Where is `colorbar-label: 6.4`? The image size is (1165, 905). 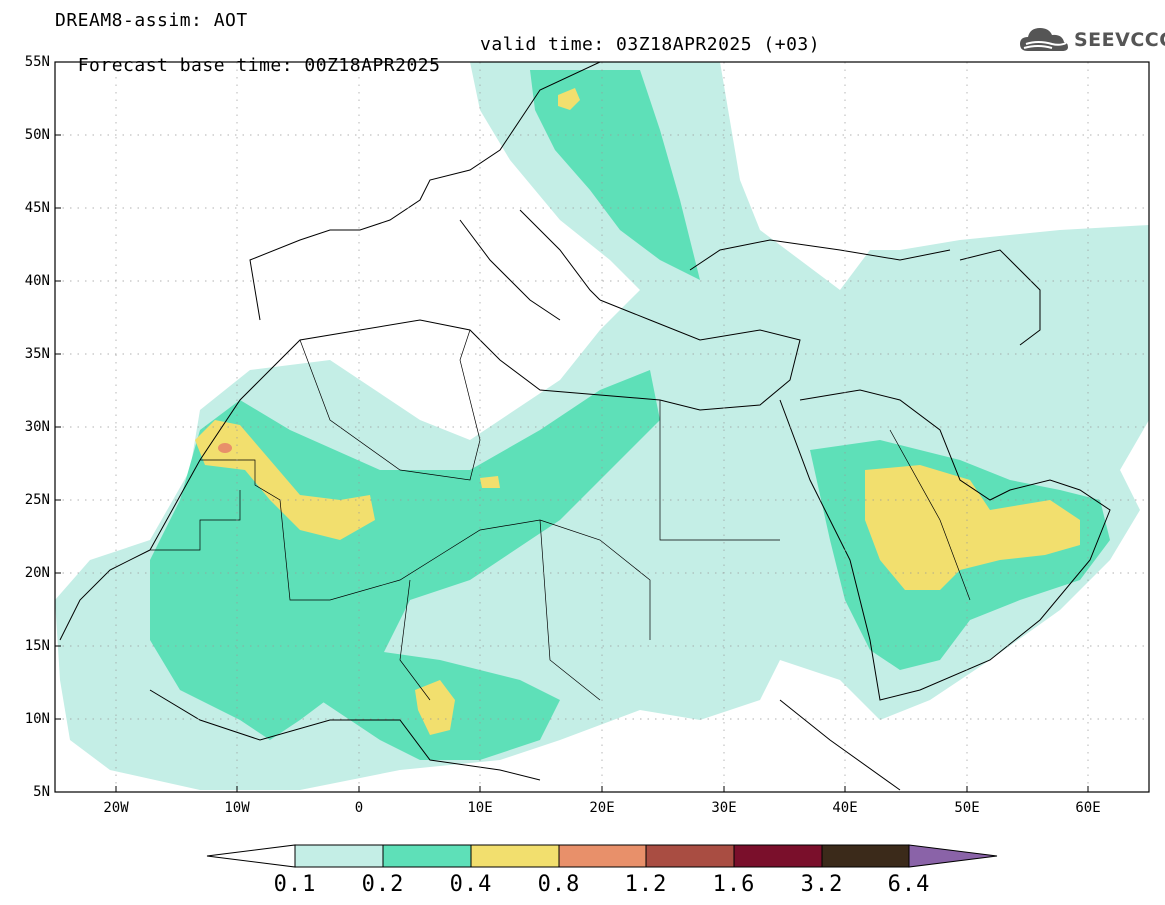
colorbar-label: 6.4 is located at coordinates (909, 884).